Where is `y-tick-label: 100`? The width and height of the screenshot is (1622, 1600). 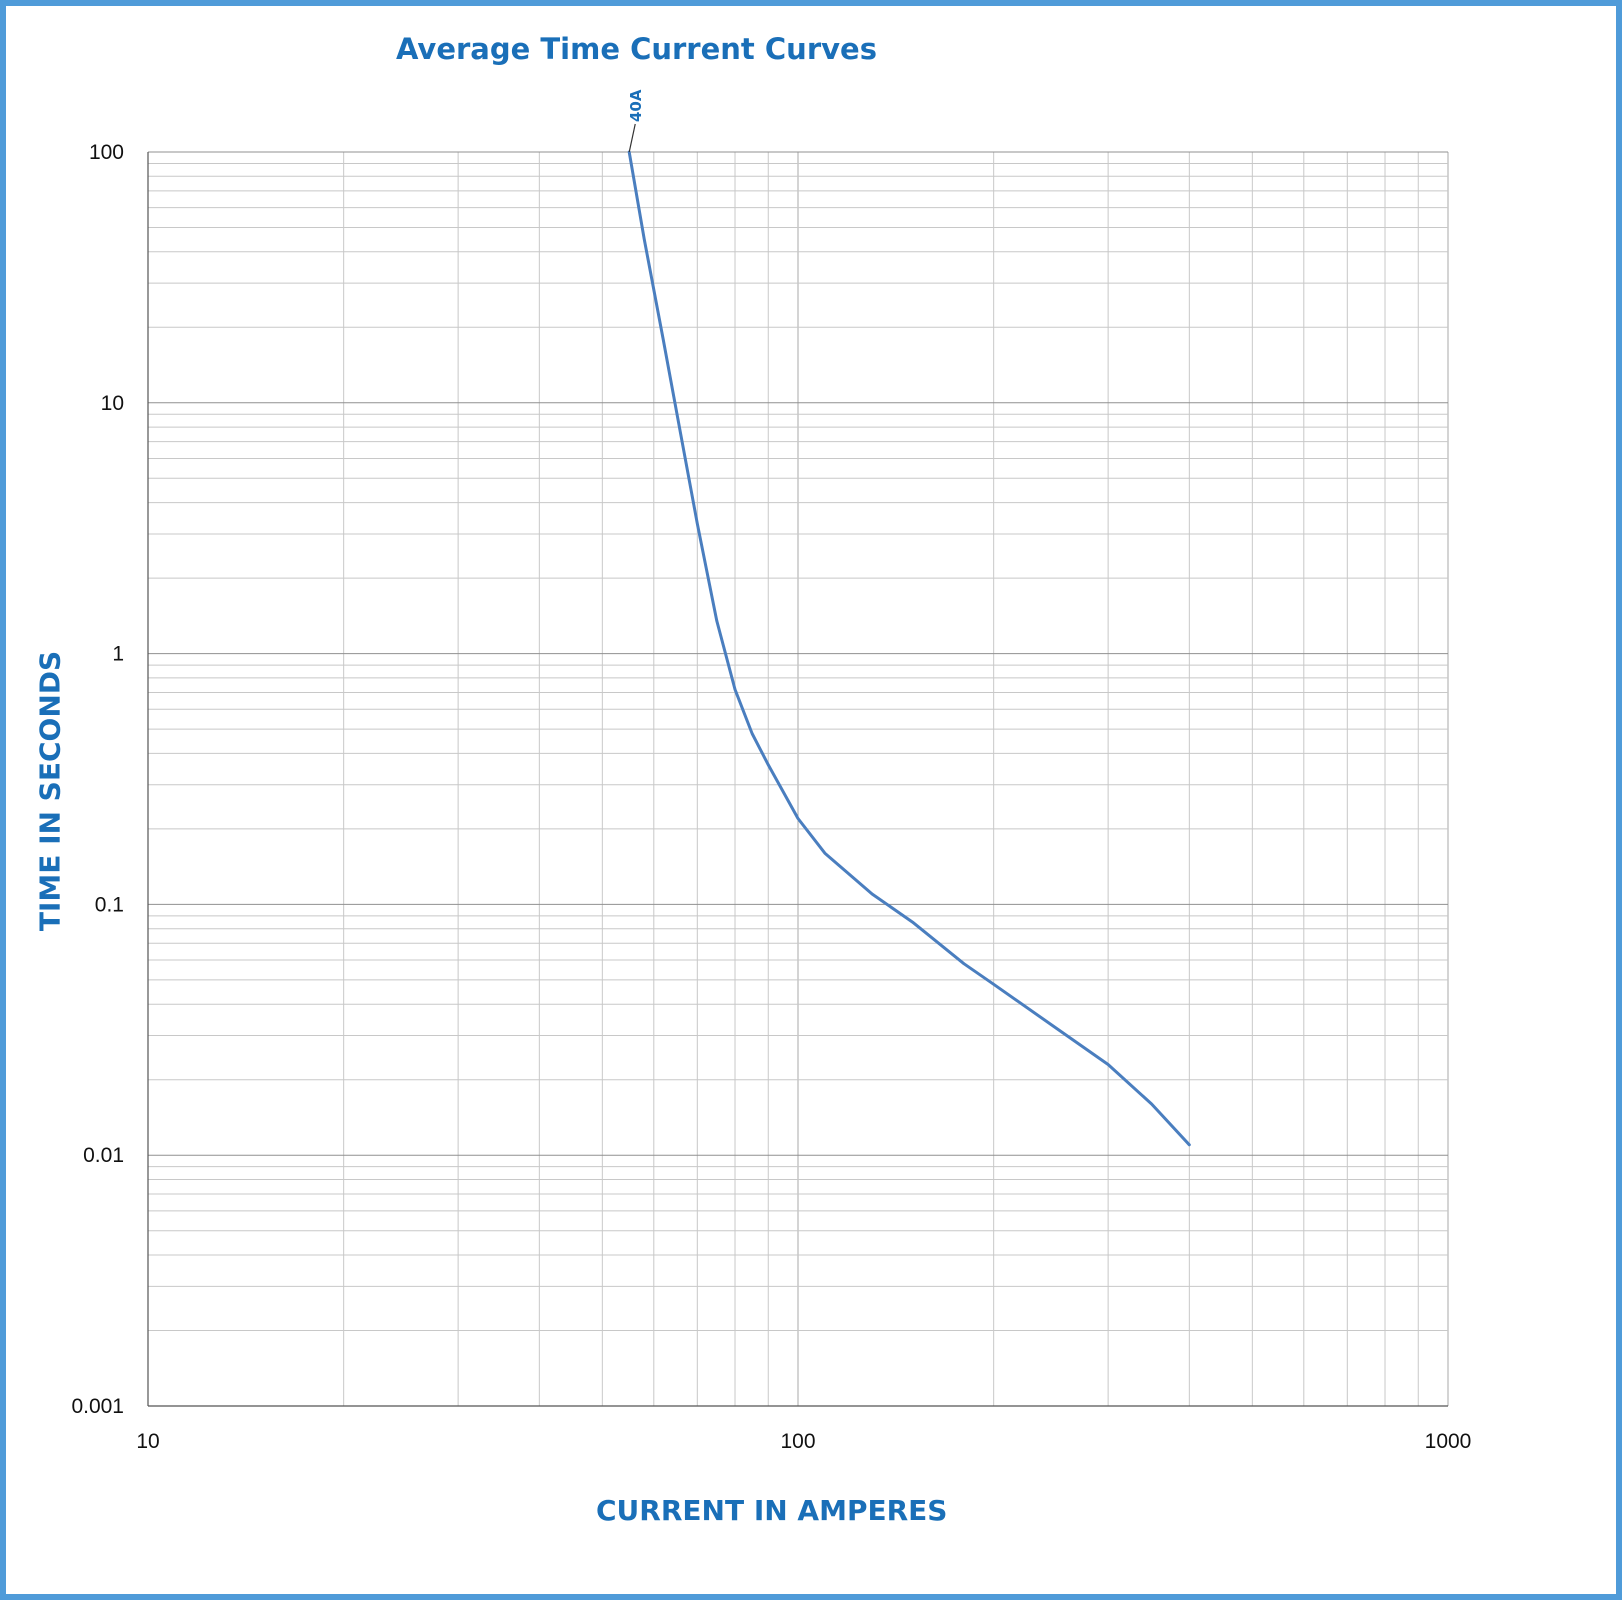 y-tick-label: 100 is located at coordinates (106, 152).